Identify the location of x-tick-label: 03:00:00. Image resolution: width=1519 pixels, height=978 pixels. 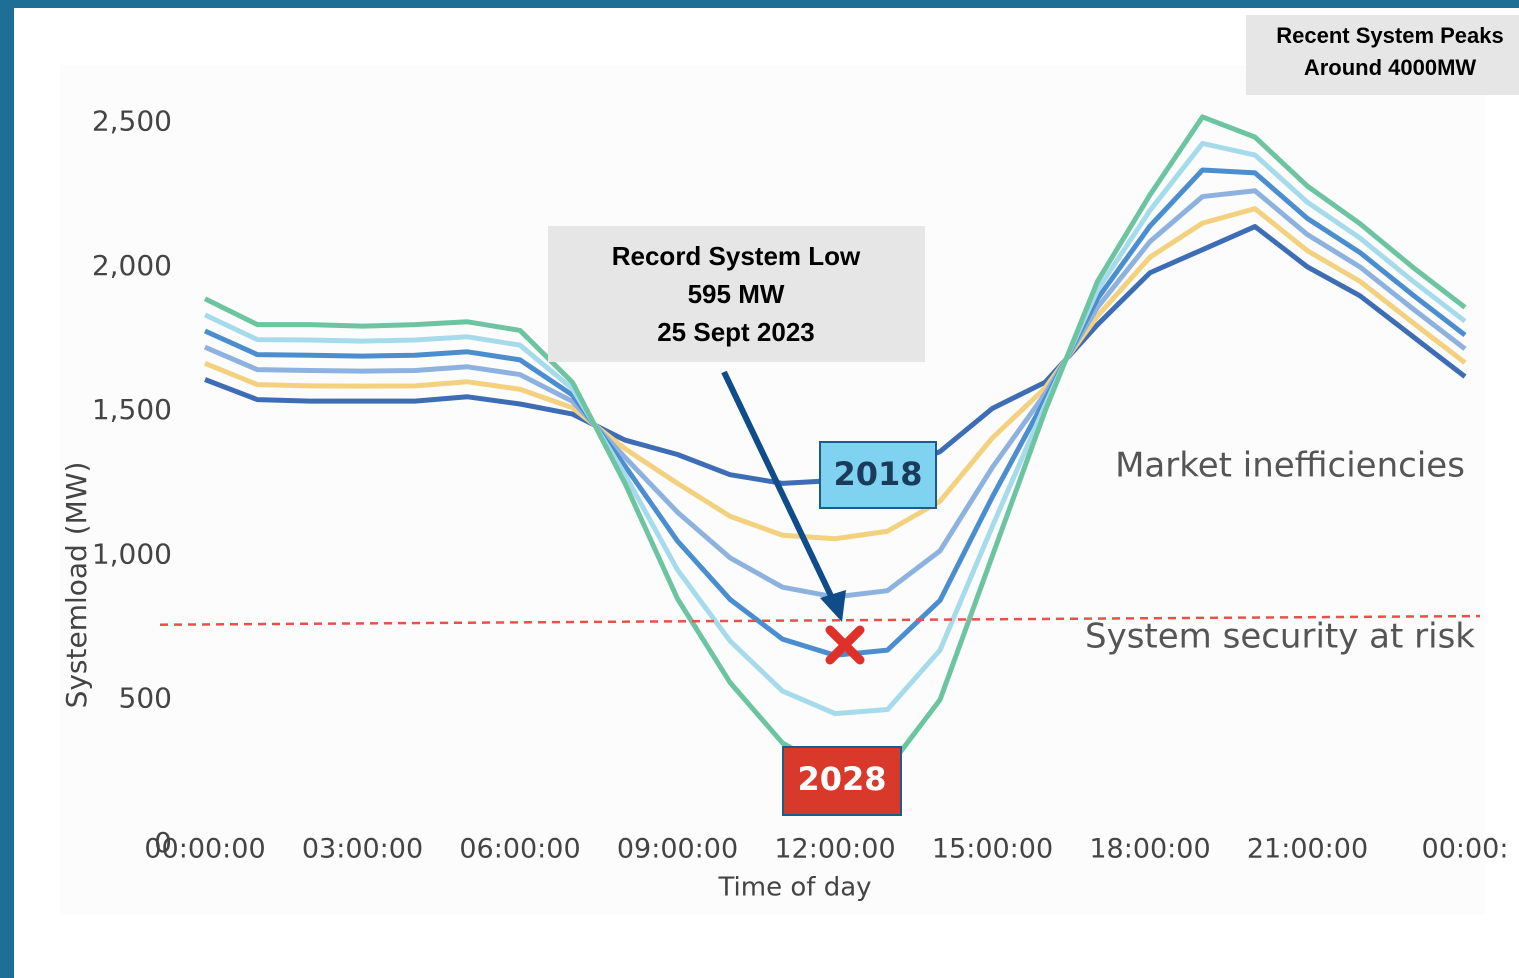
(362, 849).